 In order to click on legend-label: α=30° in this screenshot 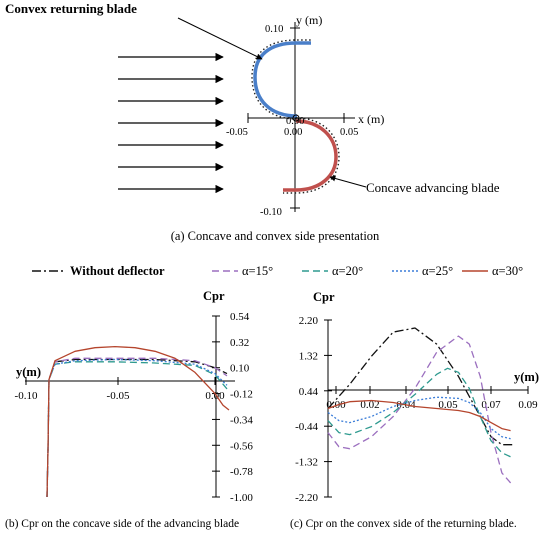, I will do `click(507, 271)`.